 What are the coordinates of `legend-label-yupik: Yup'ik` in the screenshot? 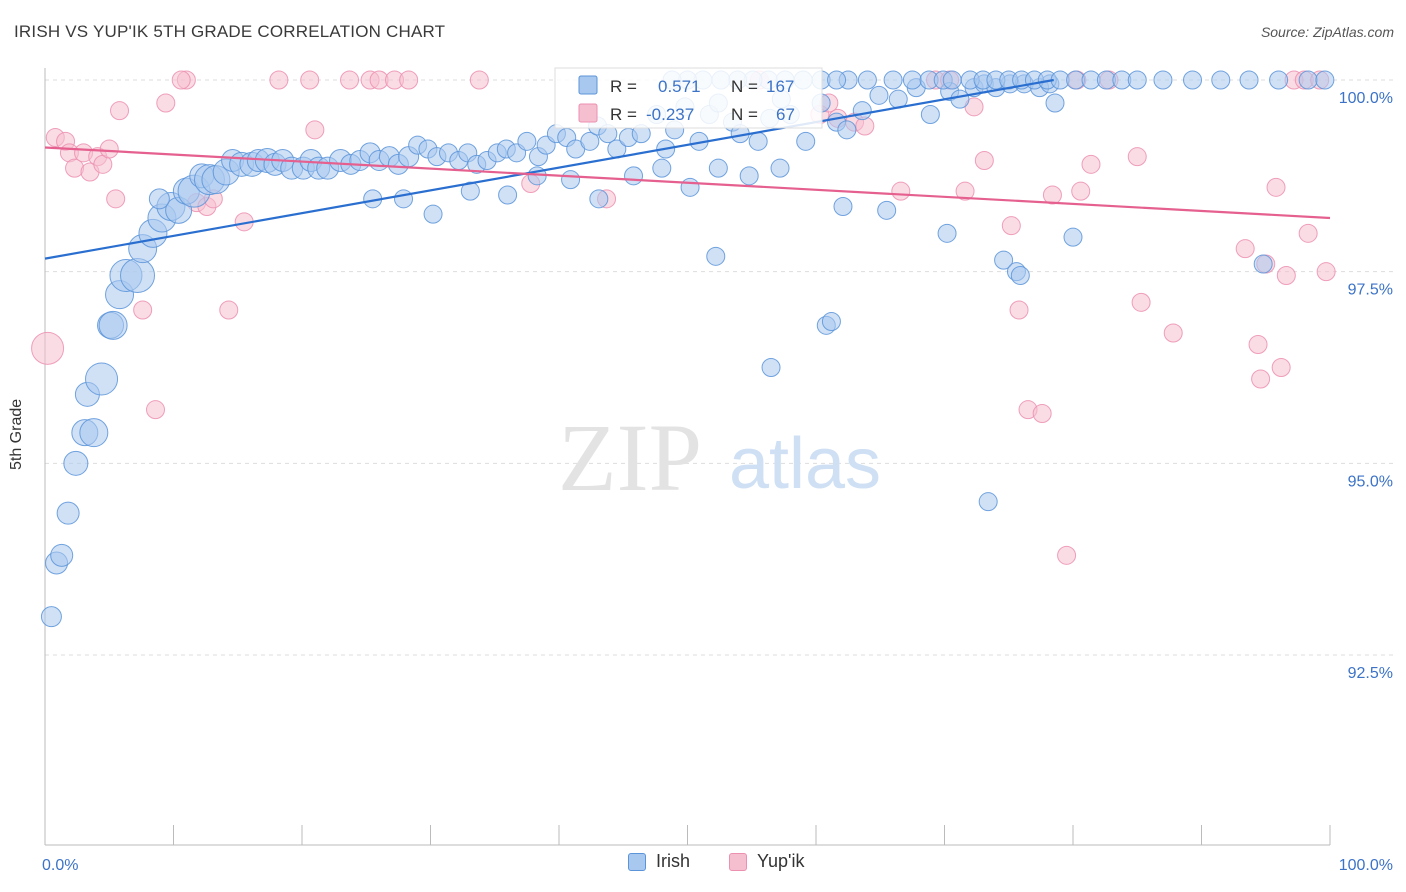 It's located at (781, 861).